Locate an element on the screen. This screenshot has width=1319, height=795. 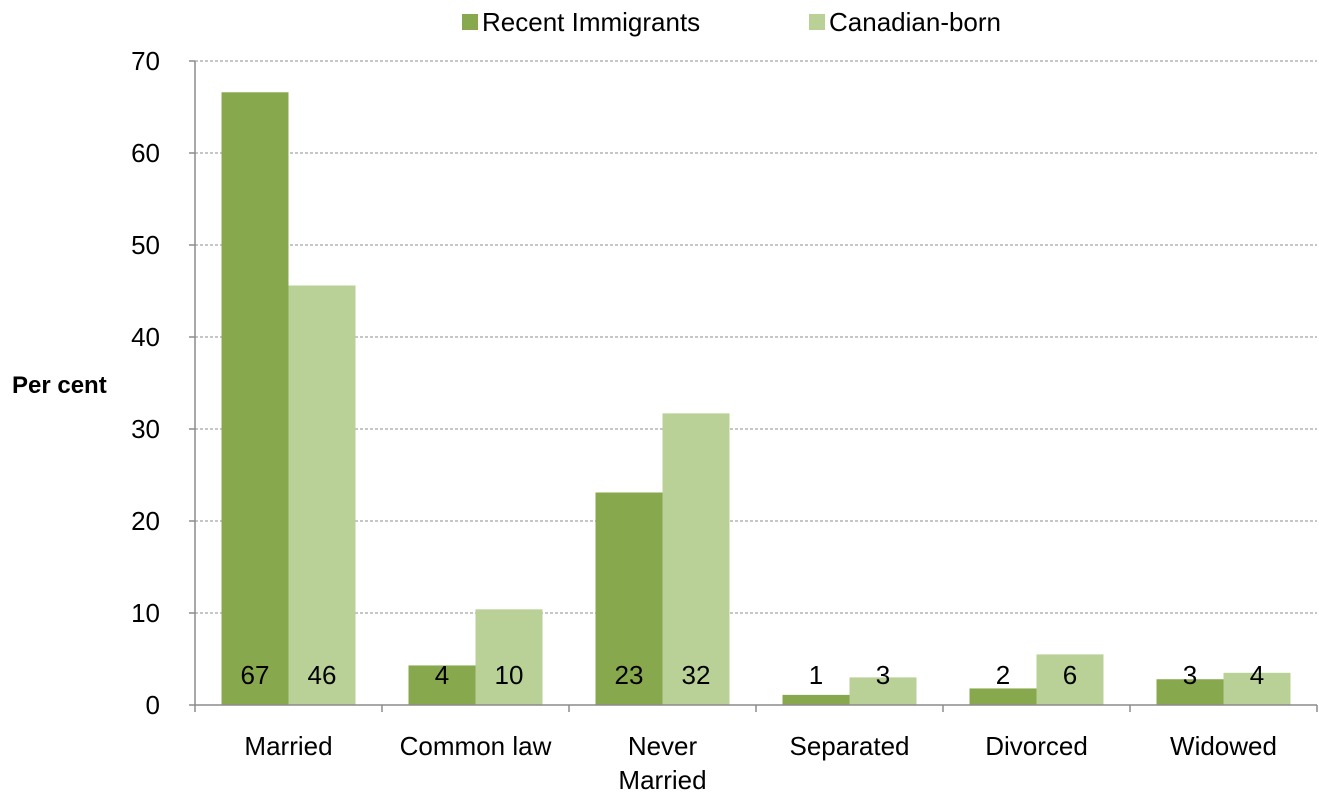
y-tick-label: 50 is located at coordinates (145, 245).